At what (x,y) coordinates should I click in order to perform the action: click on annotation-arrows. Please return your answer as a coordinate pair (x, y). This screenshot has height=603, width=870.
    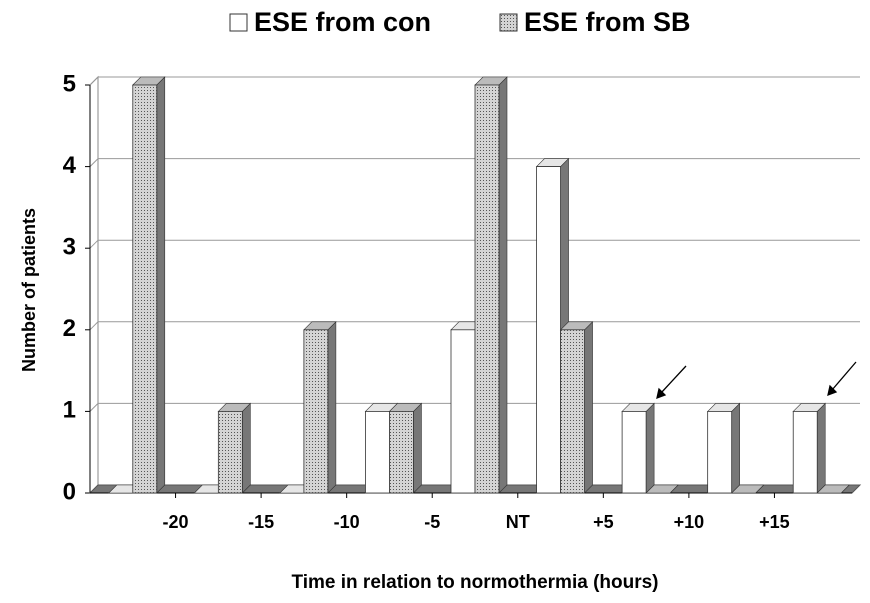
    Looking at the image, I should click on (756, 380).